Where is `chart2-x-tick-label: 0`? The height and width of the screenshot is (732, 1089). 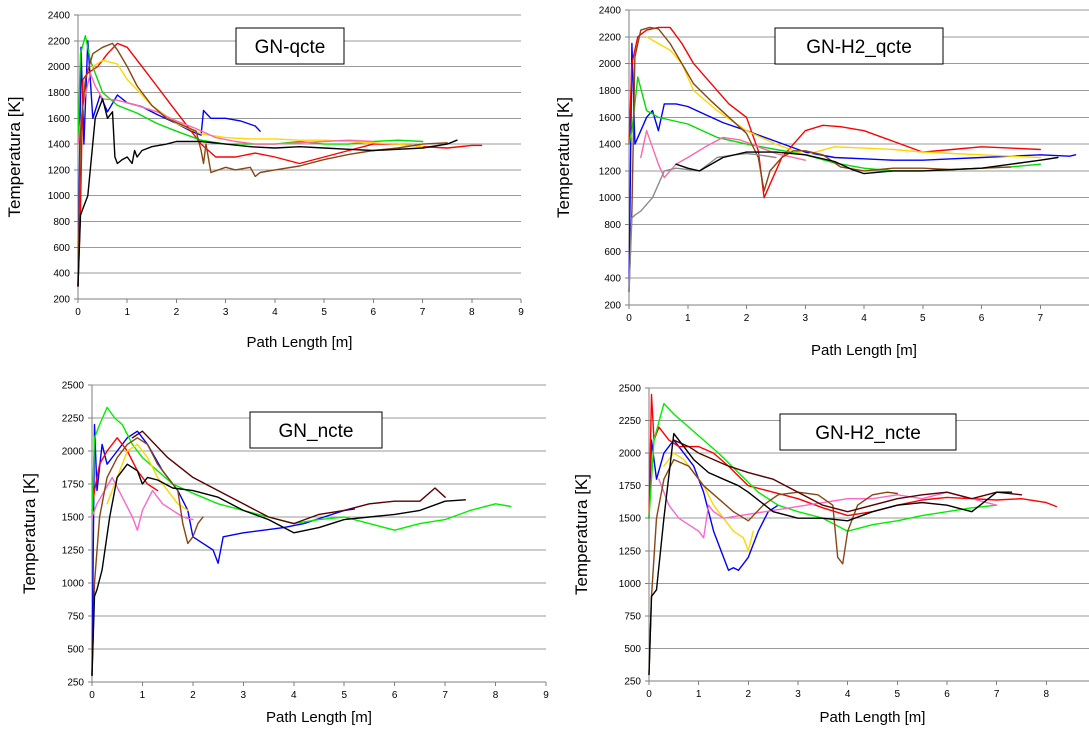
chart2-x-tick-label: 0 is located at coordinates (629, 318).